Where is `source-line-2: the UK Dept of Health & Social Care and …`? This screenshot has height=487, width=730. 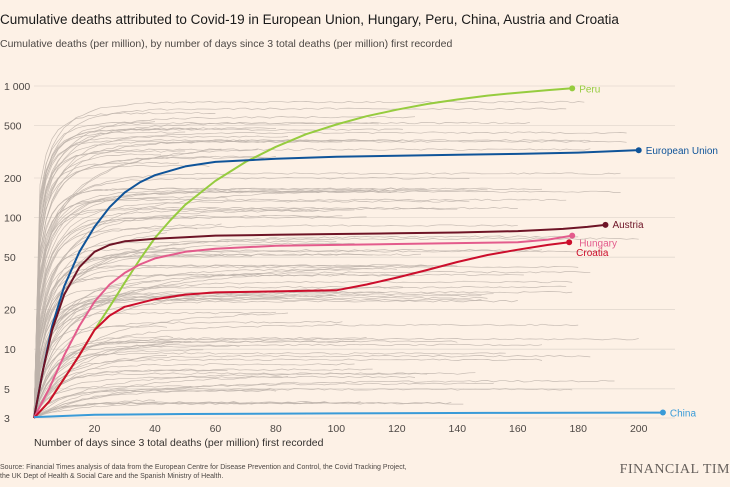
source-line-2: the UK Dept of Health & Social Care and … is located at coordinates (112, 476).